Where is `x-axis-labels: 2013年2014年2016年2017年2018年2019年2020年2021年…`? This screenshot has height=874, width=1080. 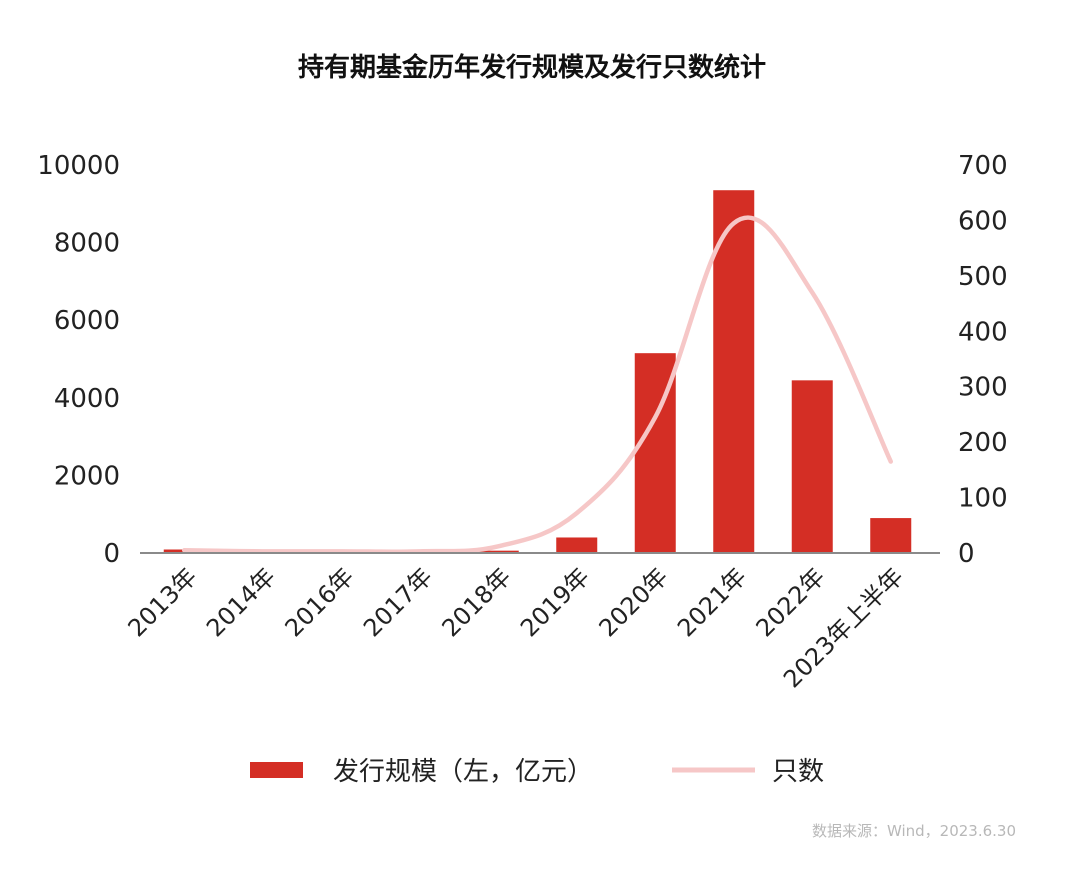
x-axis-labels: 2013年2014年2016年2017年2018年2019年2020年2021年… is located at coordinates (516, 627).